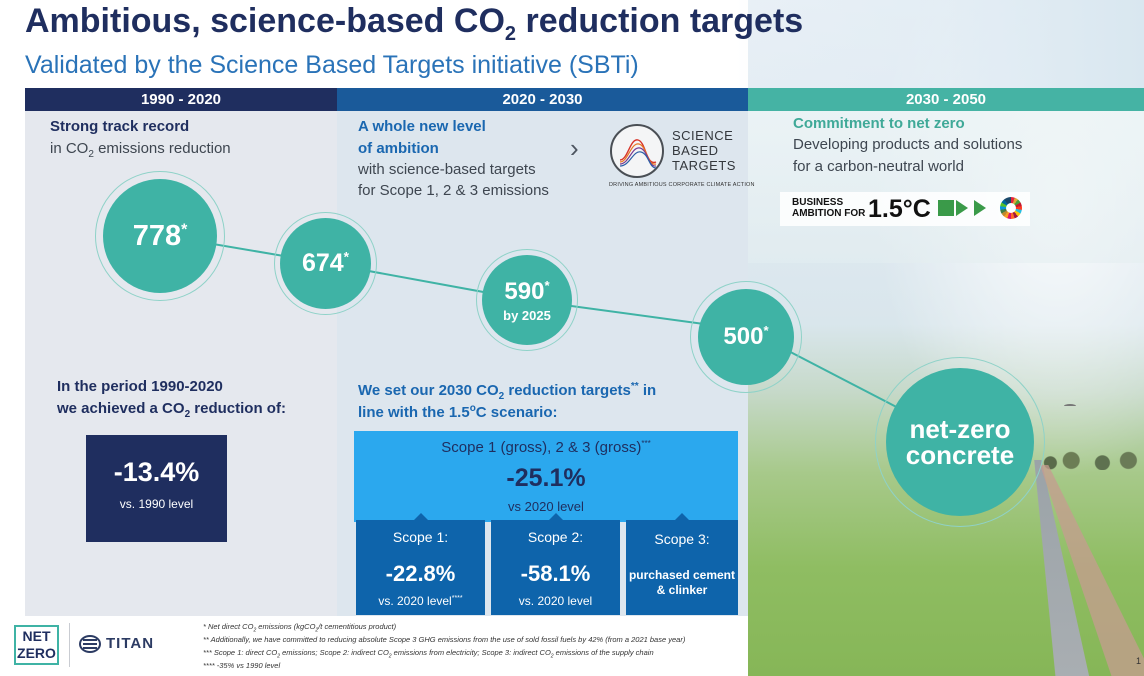 This screenshot has height=676, width=1144. What do you see at coordinates (555, 537) in the screenshot?
I see `scope-2-label: Scope 2:` at bounding box center [555, 537].